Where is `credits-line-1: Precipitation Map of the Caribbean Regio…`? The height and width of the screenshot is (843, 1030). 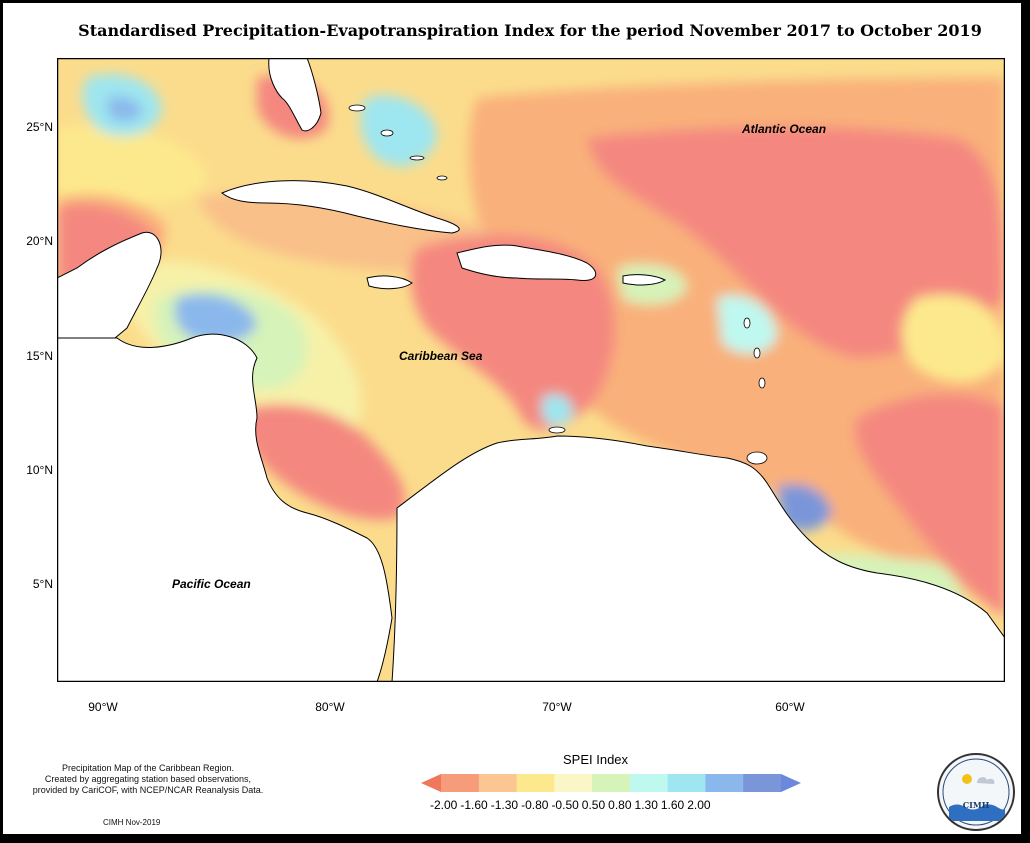 credits-line-1: Precipitation Map of the Caribbean Regio… is located at coordinates (148, 768).